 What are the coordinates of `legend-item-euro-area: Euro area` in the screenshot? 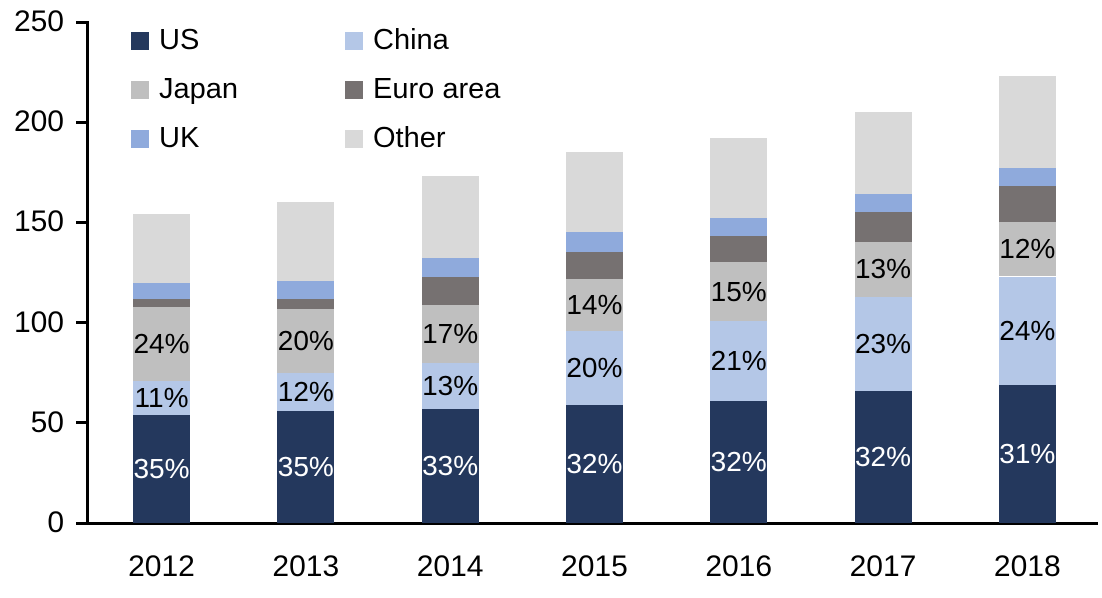 It's located at (422, 89).